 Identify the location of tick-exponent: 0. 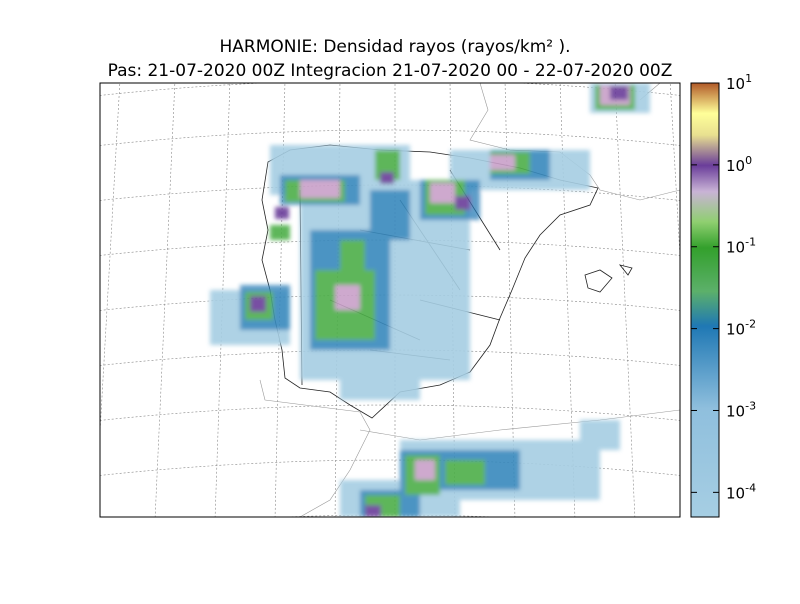
(748, 160).